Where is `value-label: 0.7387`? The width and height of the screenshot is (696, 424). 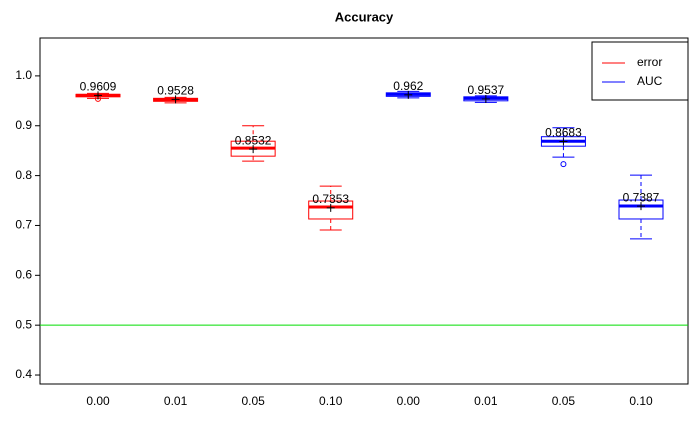 value-label: 0.7387 is located at coordinates (641, 197).